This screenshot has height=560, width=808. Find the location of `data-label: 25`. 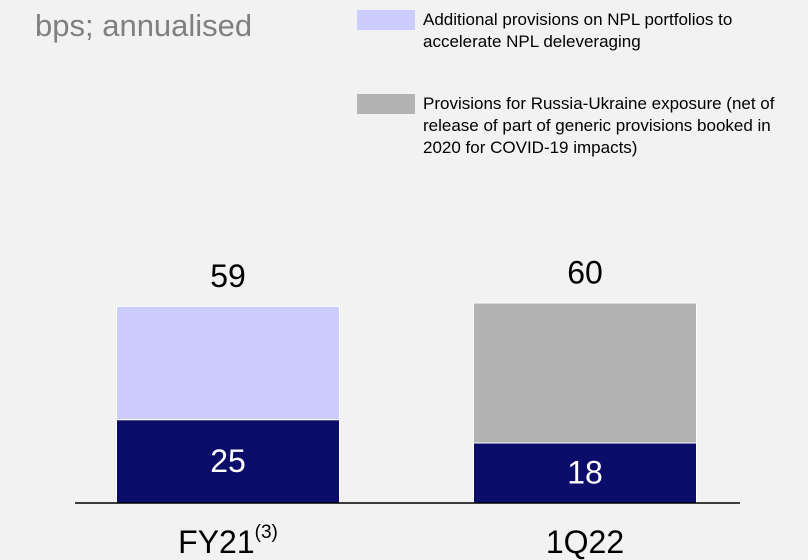

data-label: 25 is located at coordinates (228, 461).